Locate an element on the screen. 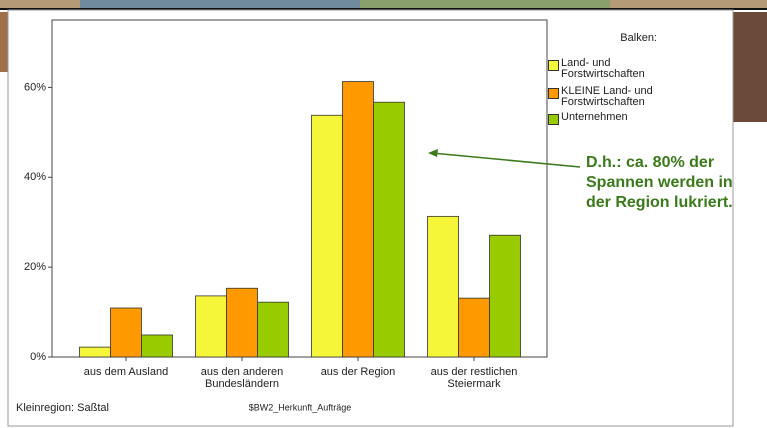 Image resolution: width=767 pixels, height=428 pixels. y-tick-label: 60% is located at coordinates (35, 87).